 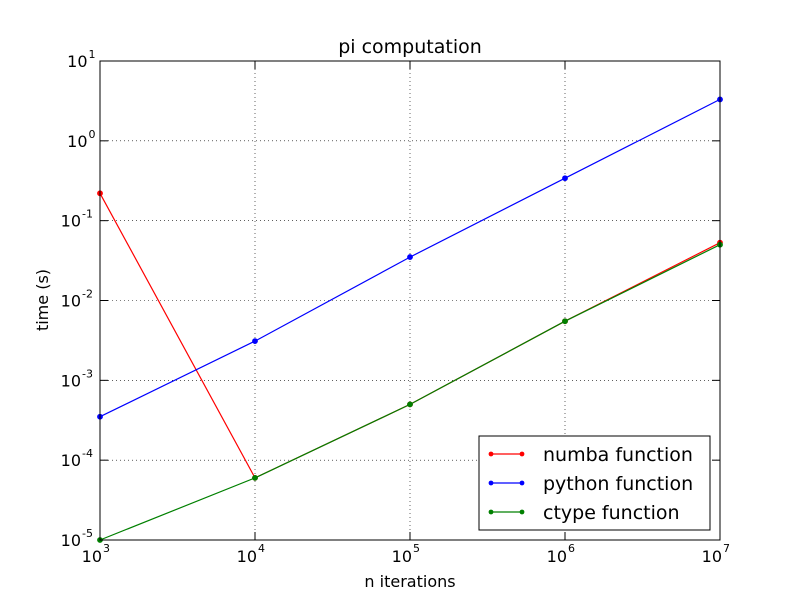 I want to click on legend-item: ctype function, so click(x=584, y=513).